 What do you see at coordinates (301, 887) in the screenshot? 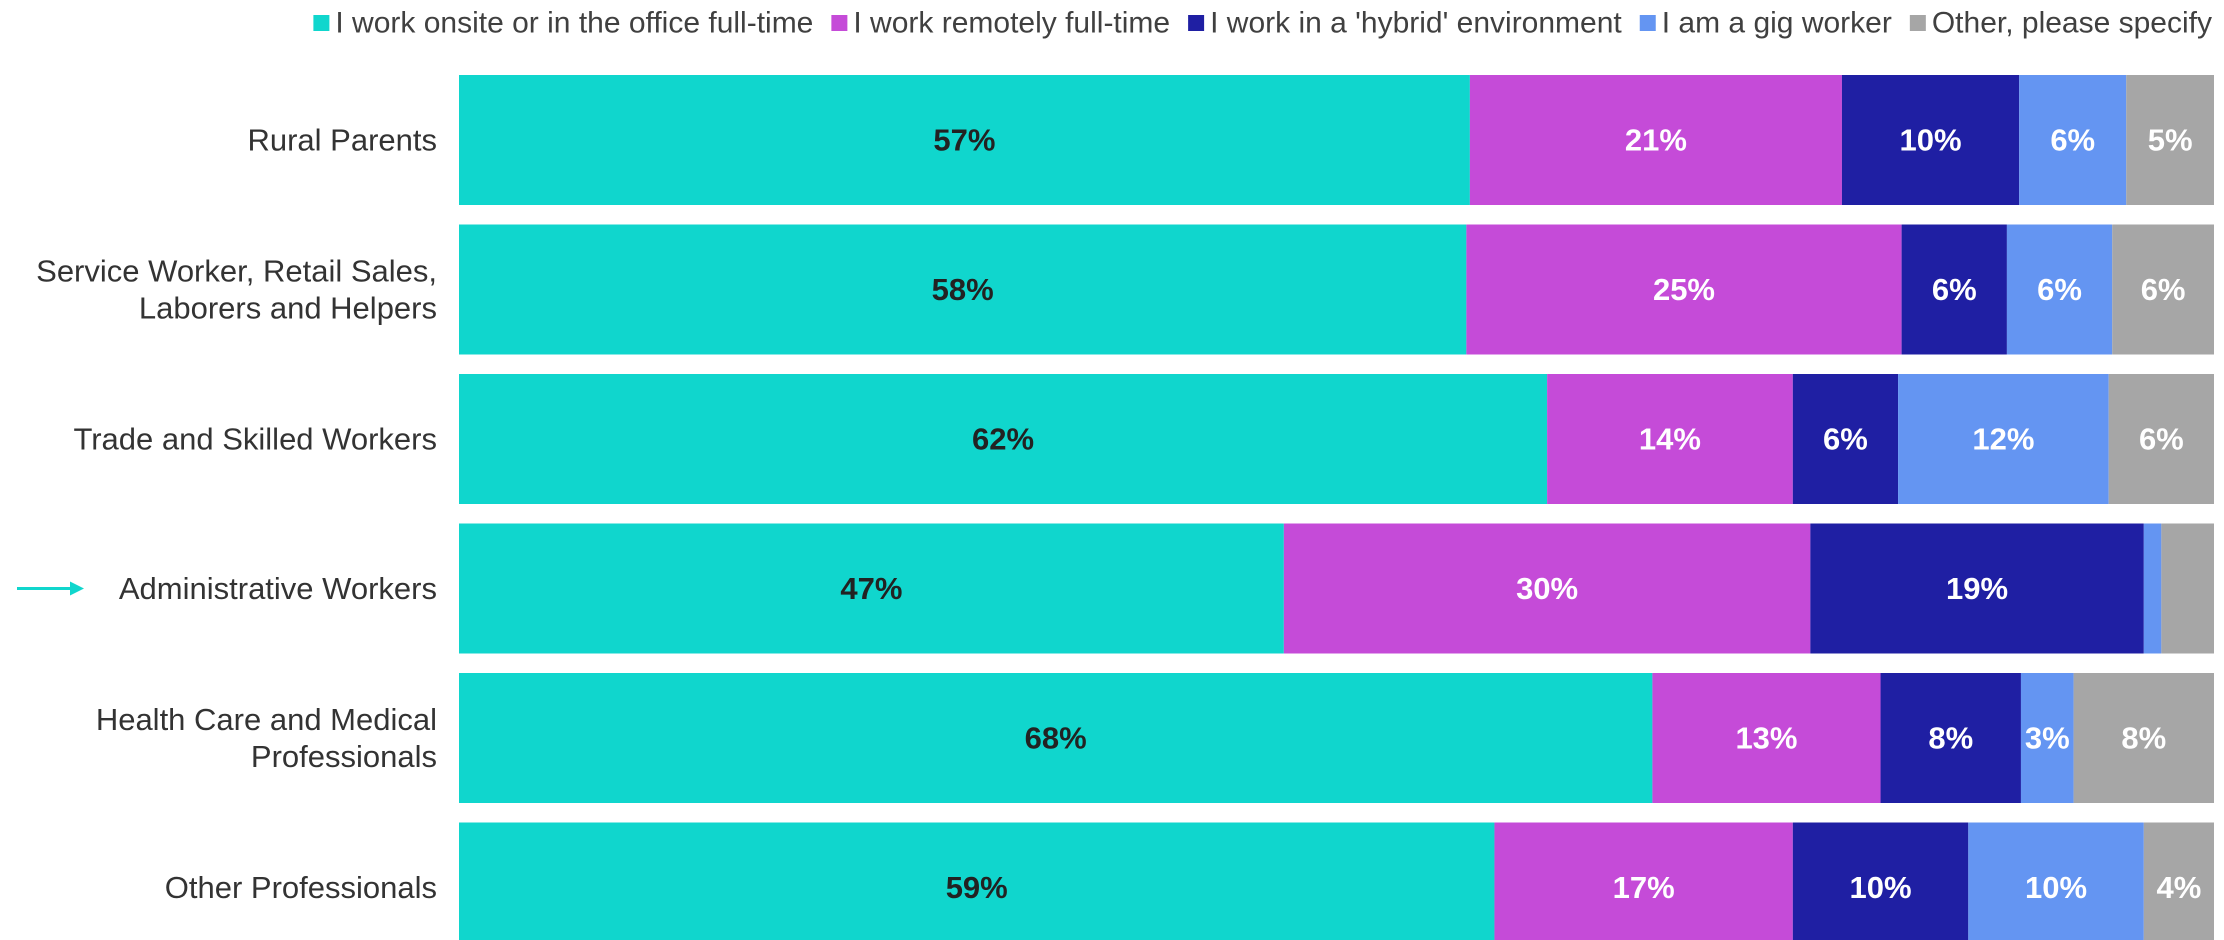
I see `category-label: Other Professionals` at bounding box center [301, 887].